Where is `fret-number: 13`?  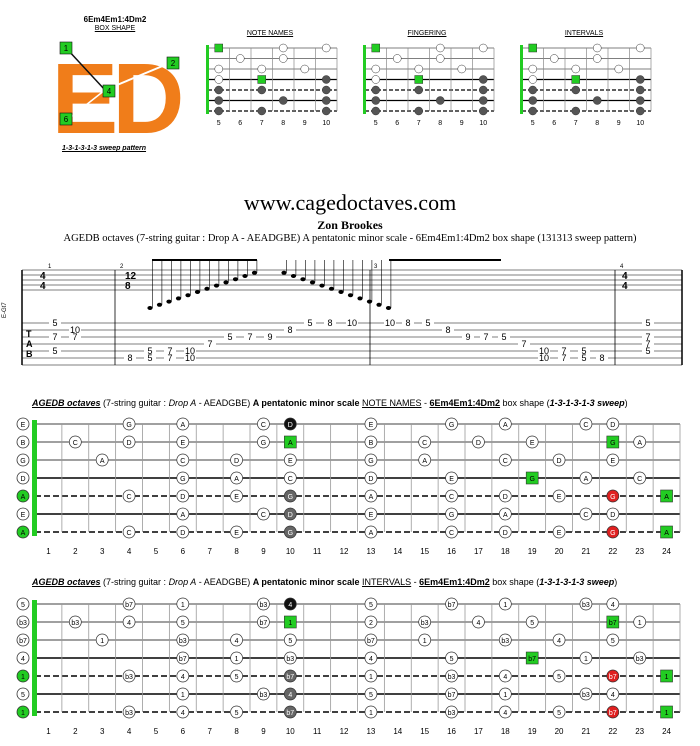
fret-number: 13 is located at coordinates (370, 731).